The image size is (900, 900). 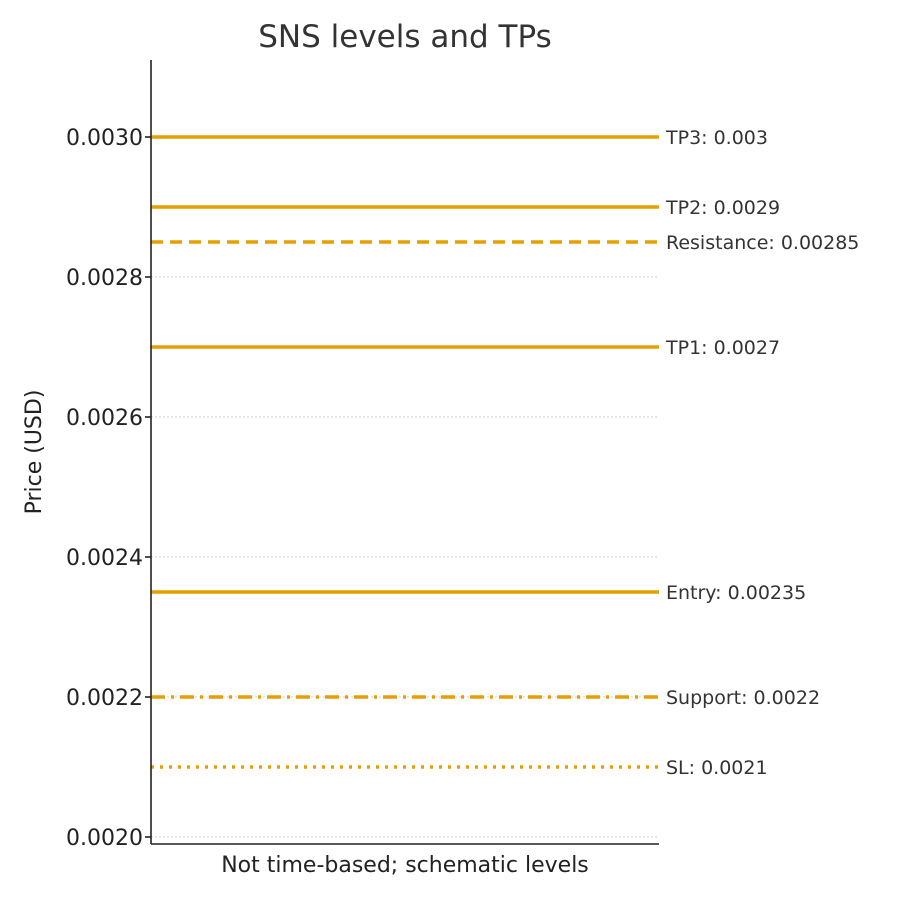 What do you see at coordinates (405, 37) in the screenshot?
I see `chart-title: SNS levels and TPs` at bounding box center [405, 37].